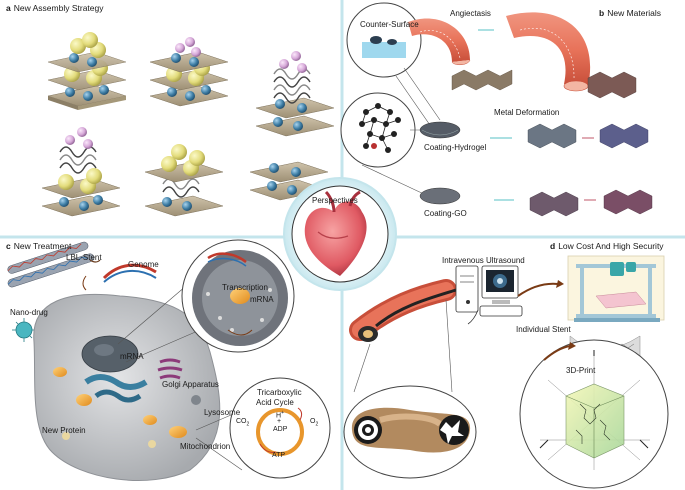 Image resolution: width=685 pixels, height=490 pixels. I want to click on label-co2: CO2, so click(242, 422).